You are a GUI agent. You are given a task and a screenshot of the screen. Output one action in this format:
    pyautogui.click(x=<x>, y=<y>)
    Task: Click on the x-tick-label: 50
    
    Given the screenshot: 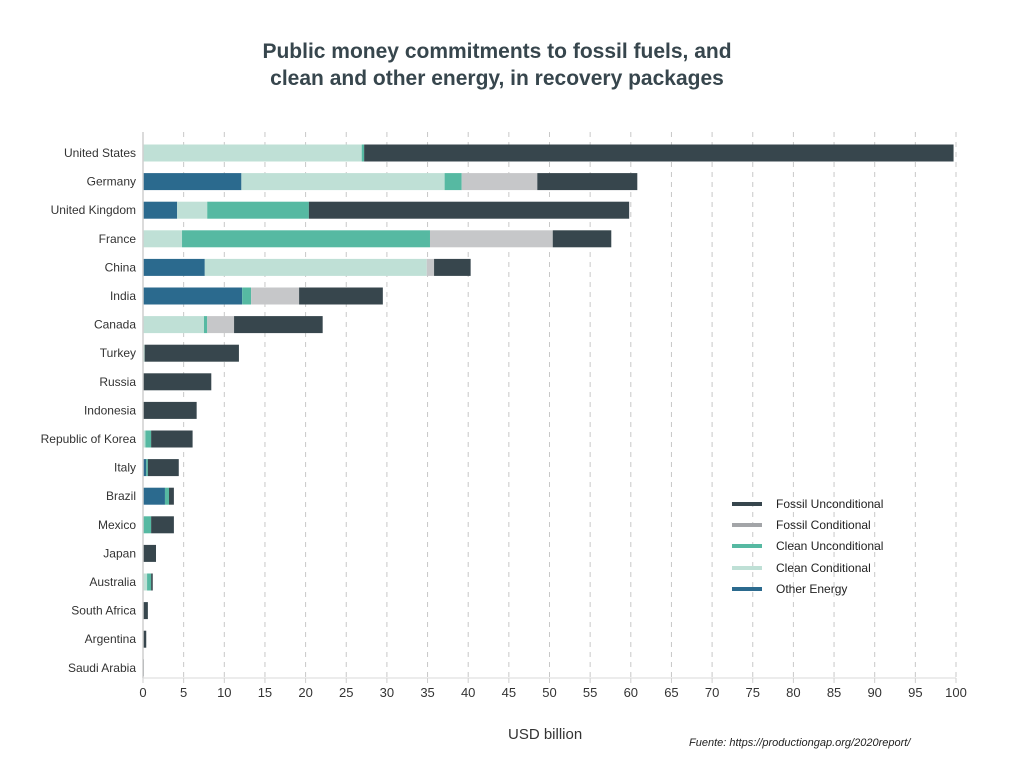 What is the action you would take?
    pyautogui.click(x=549, y=692)
    